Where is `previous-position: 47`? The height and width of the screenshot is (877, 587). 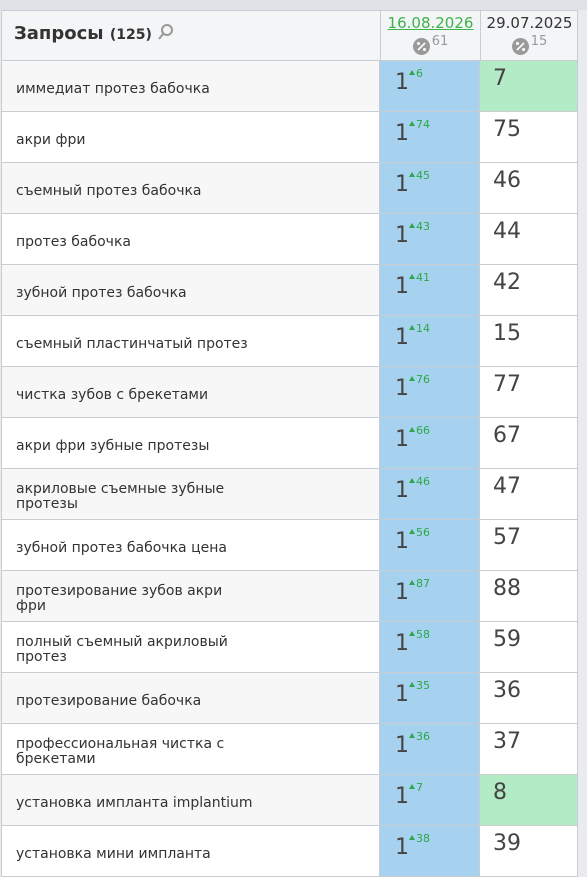
previous-position: 47 is located at coordinates (507, 486).